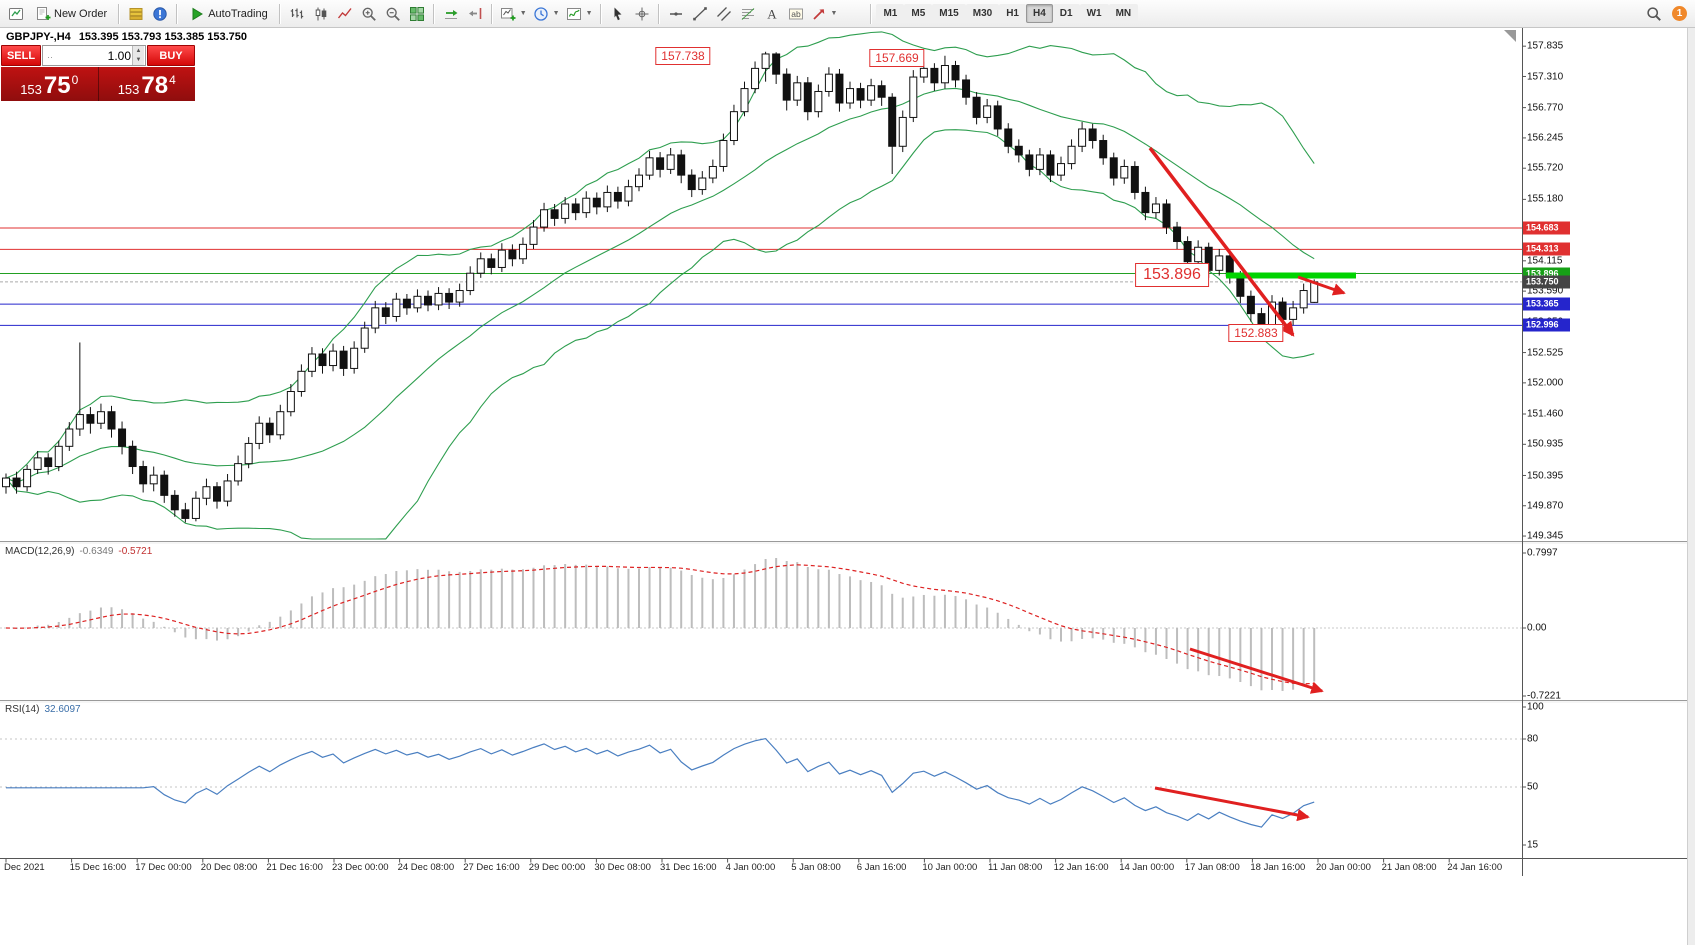 This screenshot has height=945, width=1695. Describe the element at coordinates (229, 867) in the screenshot. I see `time-axis-label: 20 Dec 08:00` at that location.